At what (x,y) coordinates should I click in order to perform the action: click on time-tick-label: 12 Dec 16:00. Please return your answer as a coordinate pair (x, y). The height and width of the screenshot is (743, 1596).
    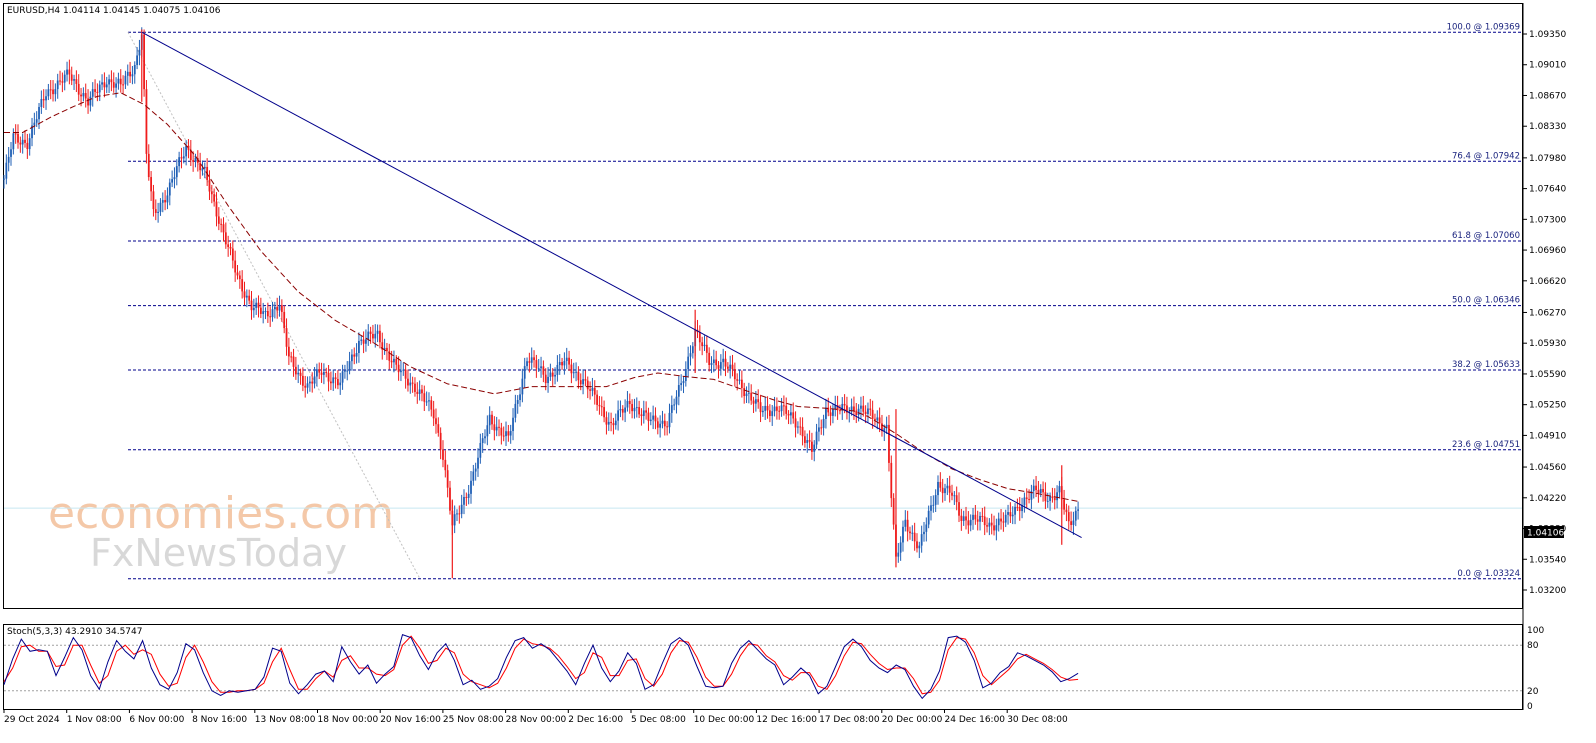
    Looking at the image, I should click on (786, 720).